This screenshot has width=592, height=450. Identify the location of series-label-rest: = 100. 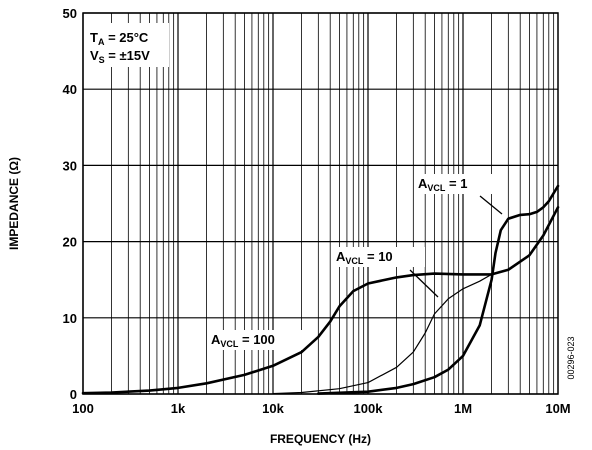
(256, 339).